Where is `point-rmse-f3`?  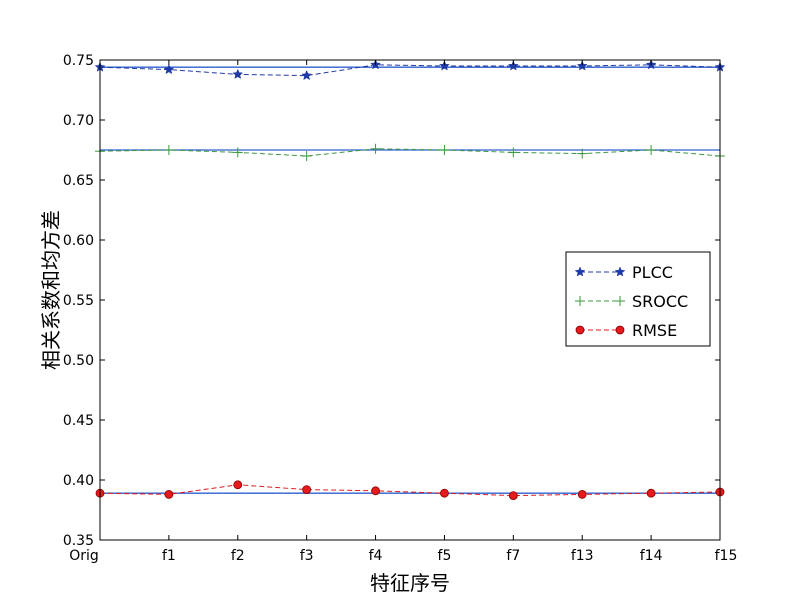
point-rmse-f3 is located at coordinates (307, 490).